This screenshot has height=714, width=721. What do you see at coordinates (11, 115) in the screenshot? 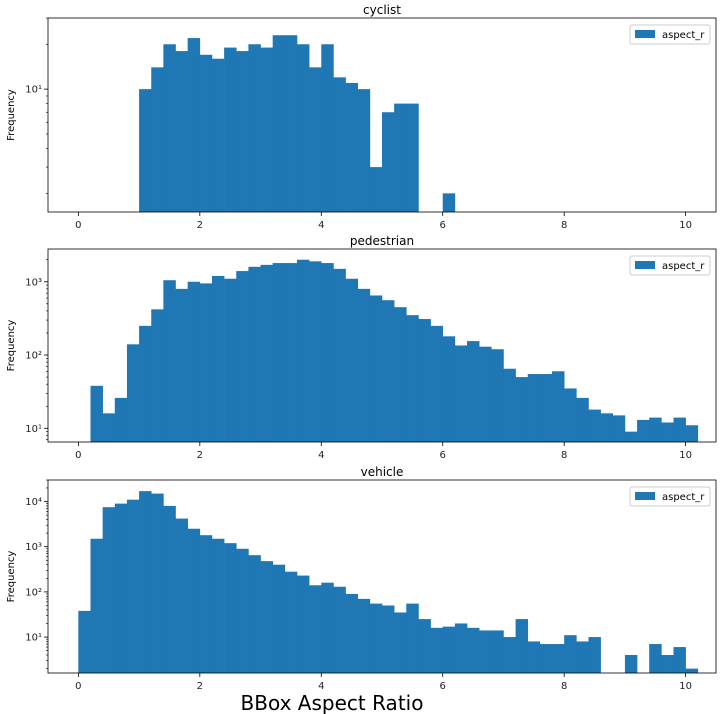
I see `y-axis-label: Frequency` at bounding box center [11, 115].